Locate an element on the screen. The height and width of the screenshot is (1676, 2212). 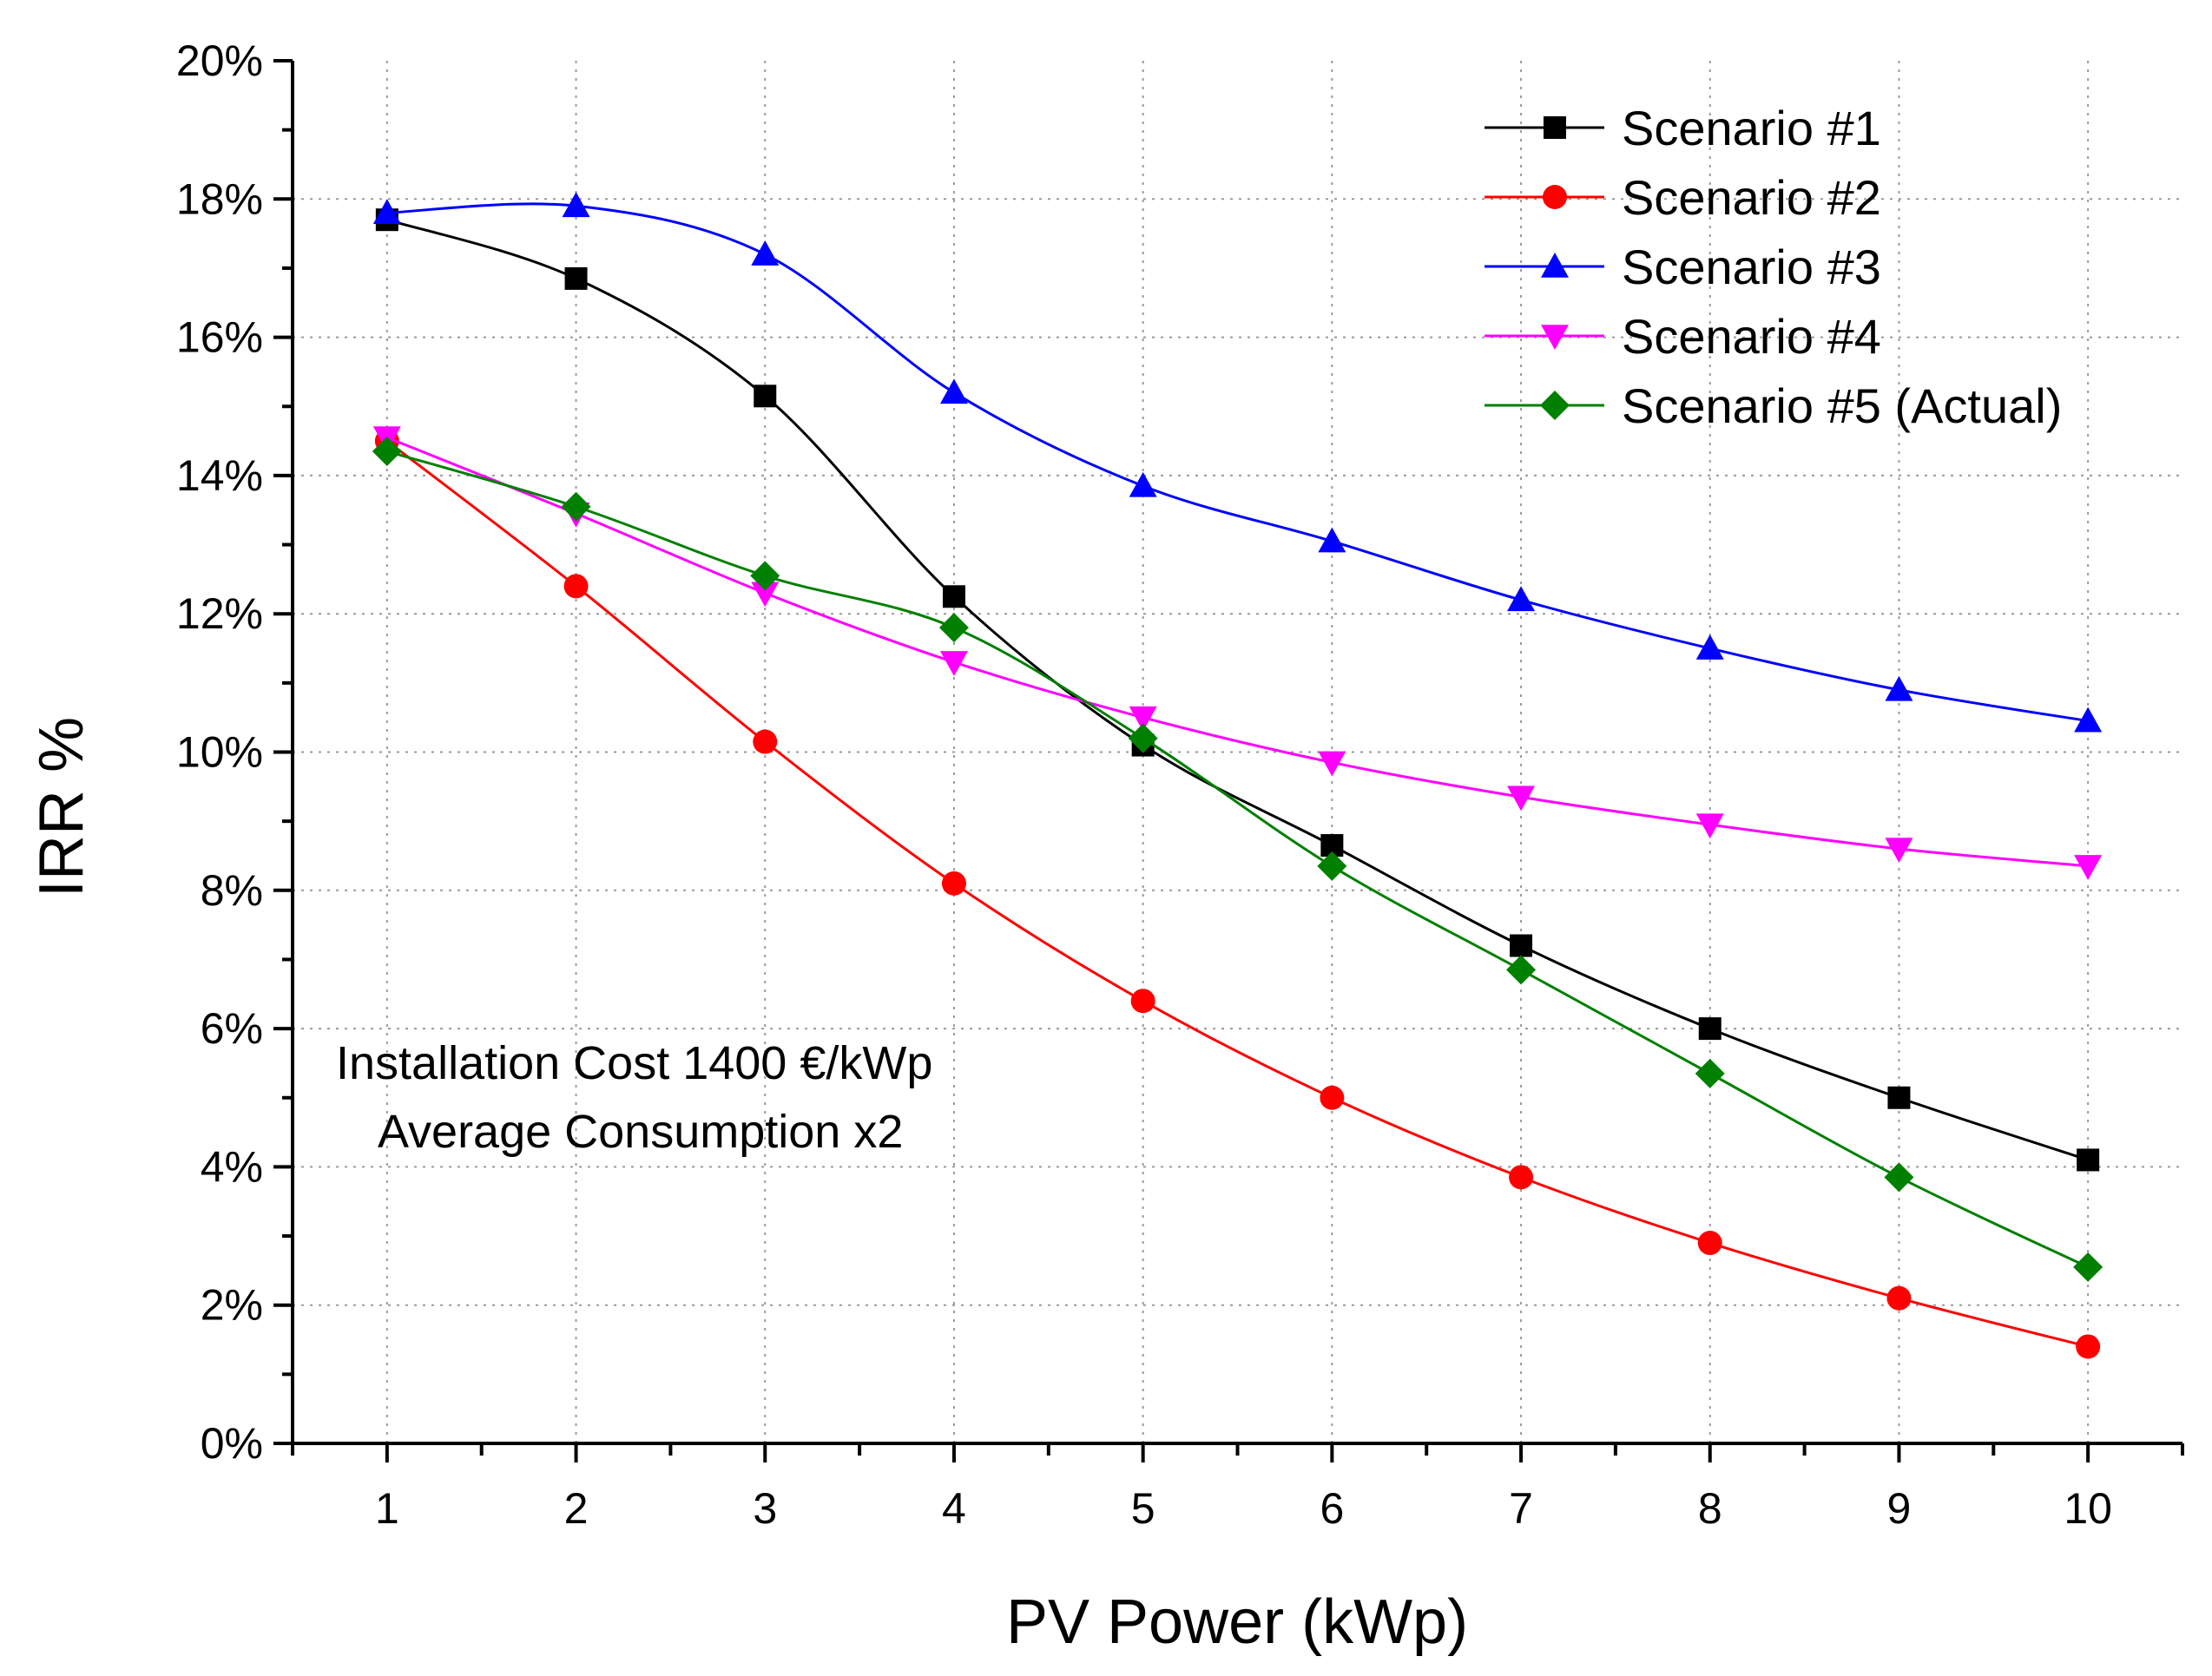
annotation-average-consumption: Average Consumption x2 is located at coordinates (640, 1132).